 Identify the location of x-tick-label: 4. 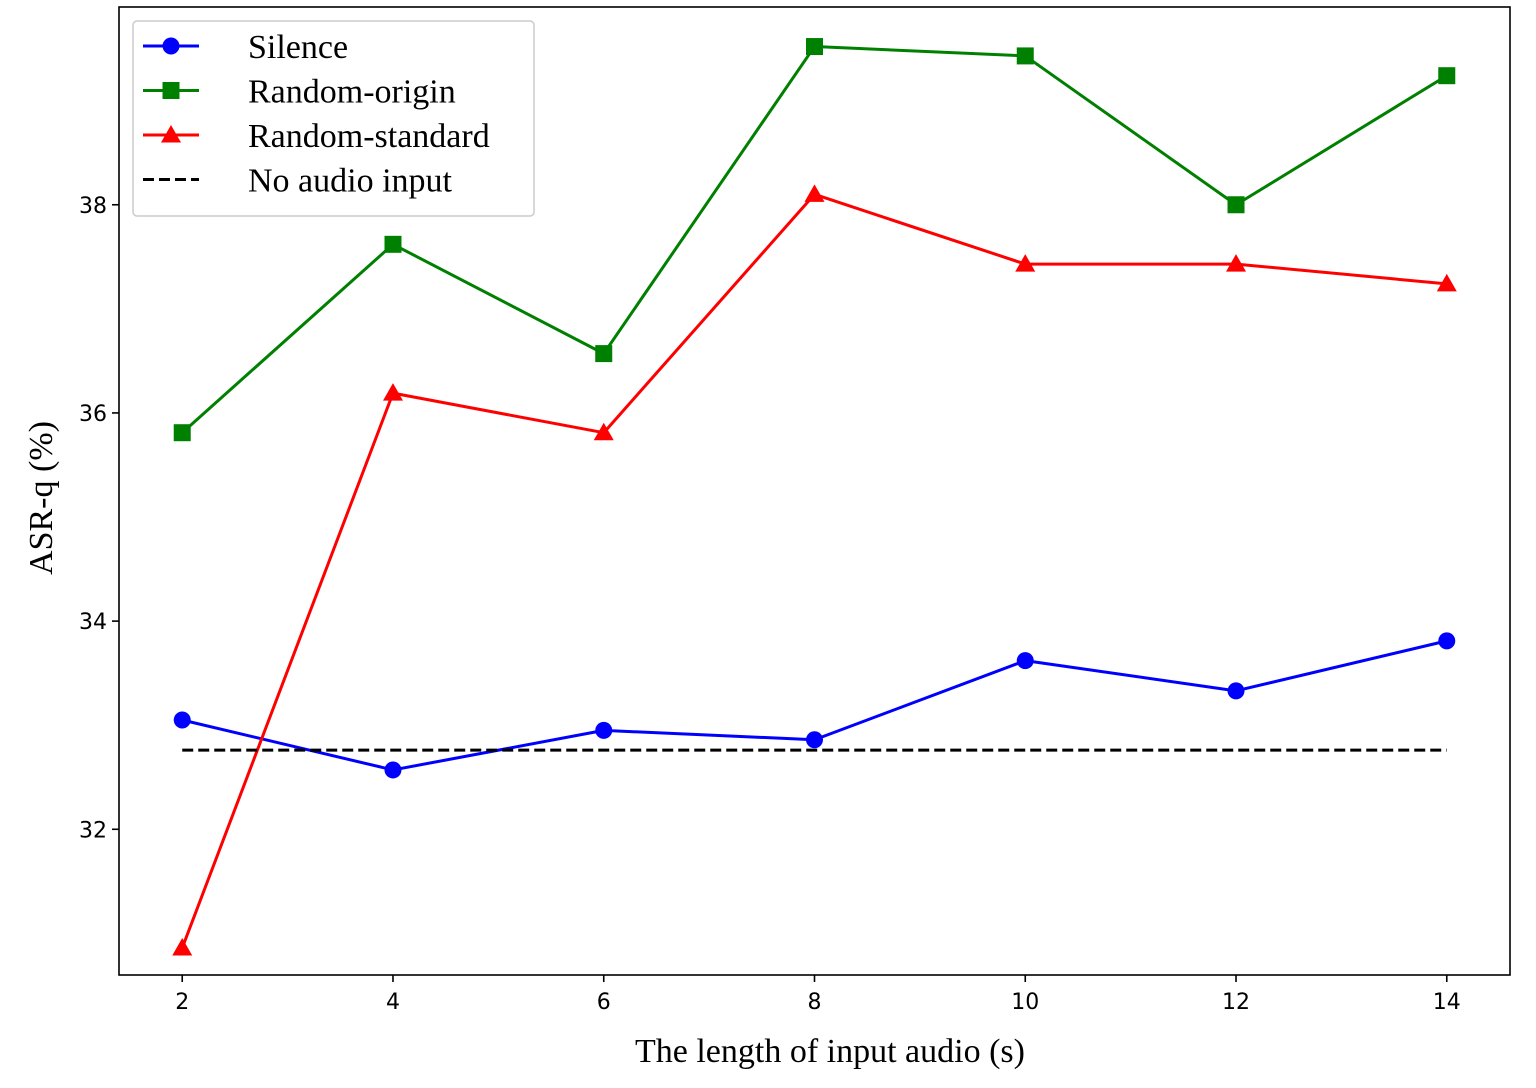
(393, 1002).